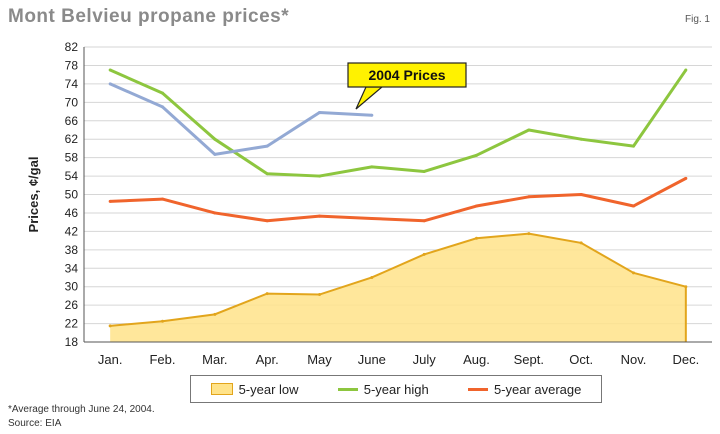 Image resolution: width=720 pixels, height=434 pixels. I want to click on legend-swatch-average, so click(477, 389).